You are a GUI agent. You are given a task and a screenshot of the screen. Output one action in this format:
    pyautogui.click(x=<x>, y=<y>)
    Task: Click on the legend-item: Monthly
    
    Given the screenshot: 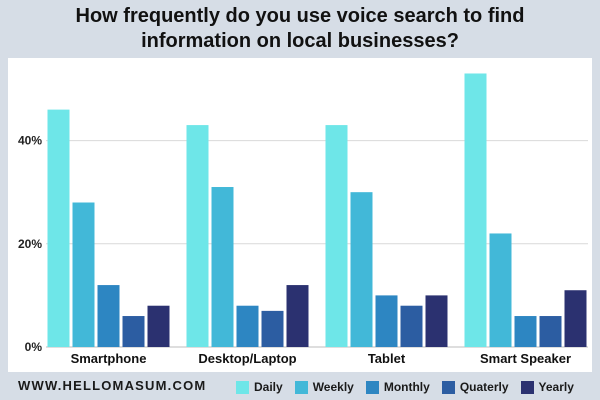 What is the action you would take?
    pyautogui.click(x=397, y=387)
    